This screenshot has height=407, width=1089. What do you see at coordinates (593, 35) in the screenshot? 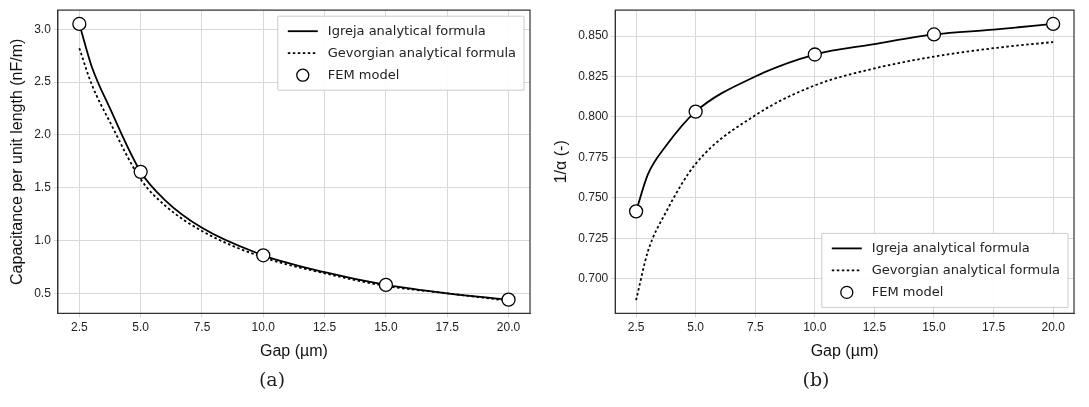
I see `y-tick-label: 0.850` at bounding box center [593, 35].